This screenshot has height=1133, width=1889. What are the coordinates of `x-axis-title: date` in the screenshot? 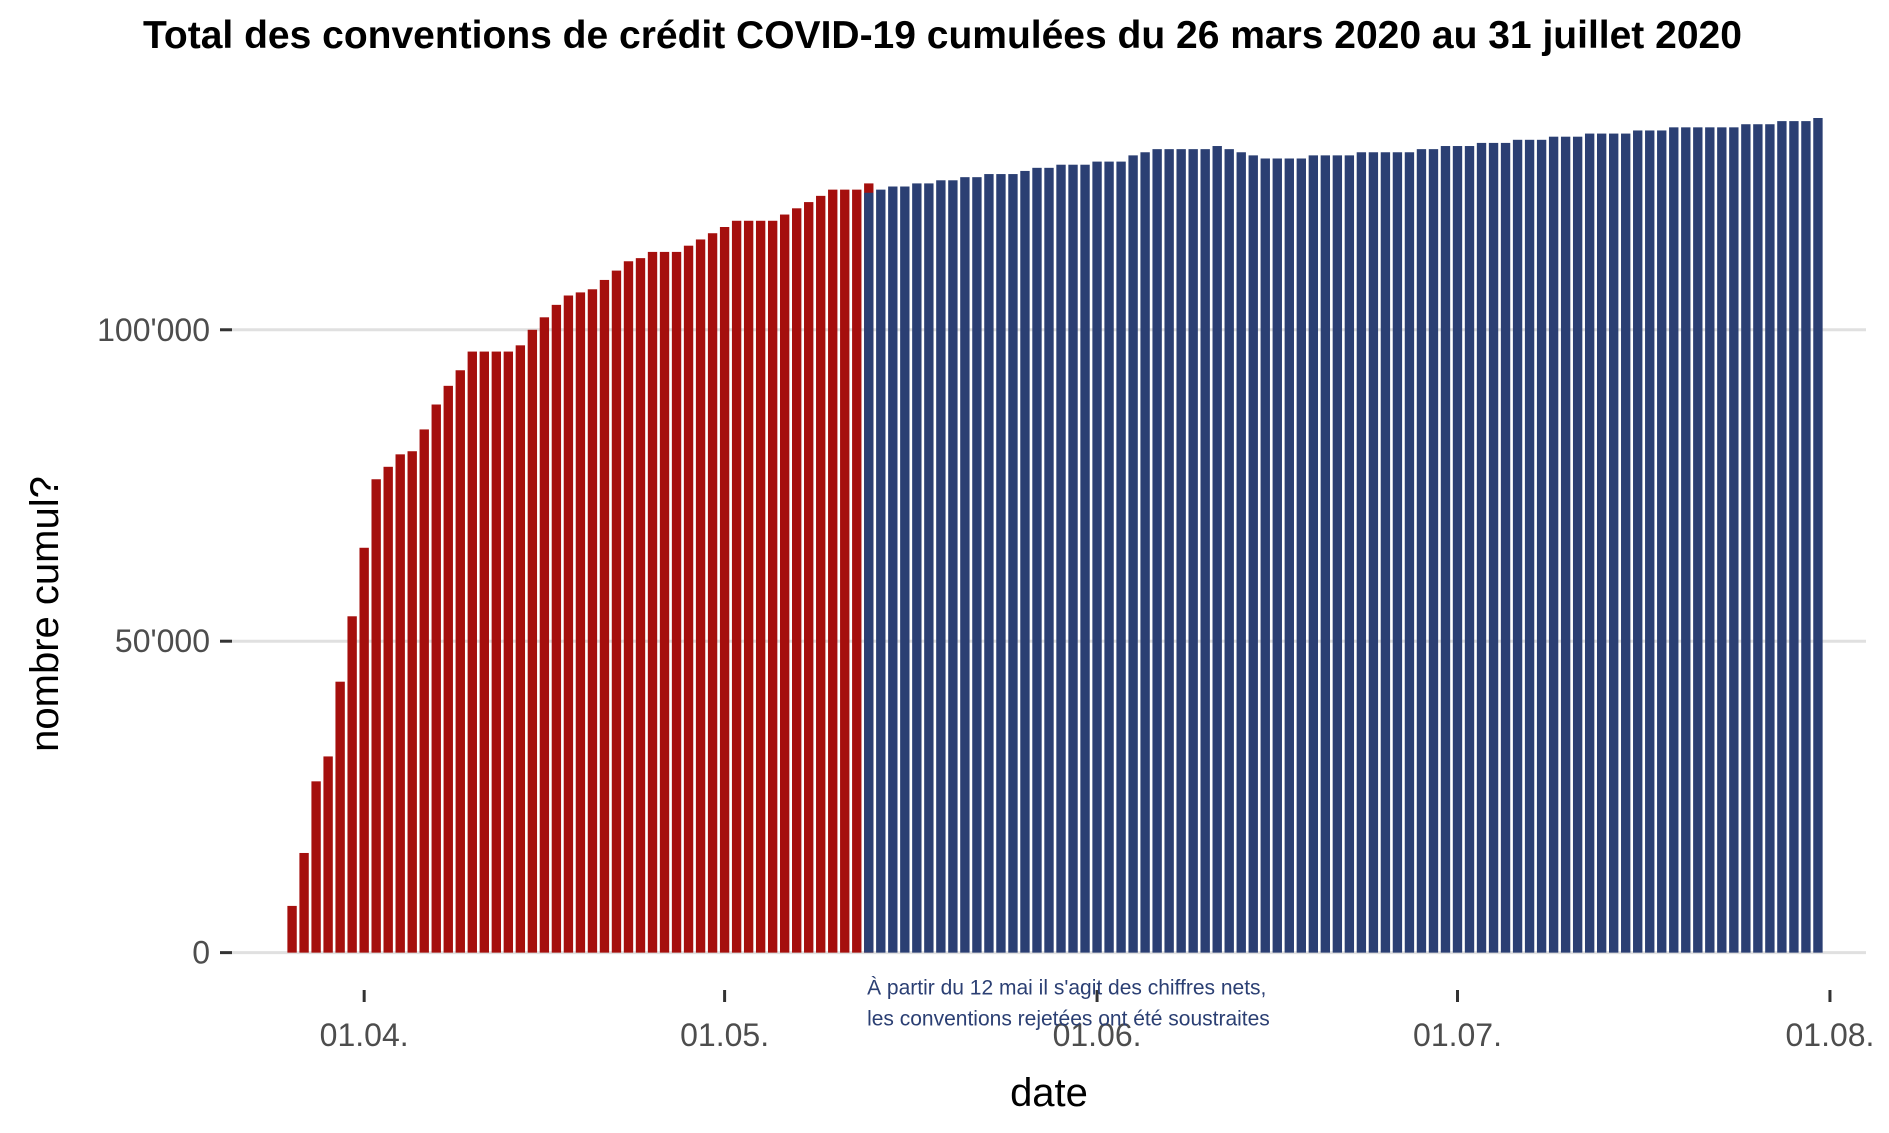 It's located at (1049, 1093).